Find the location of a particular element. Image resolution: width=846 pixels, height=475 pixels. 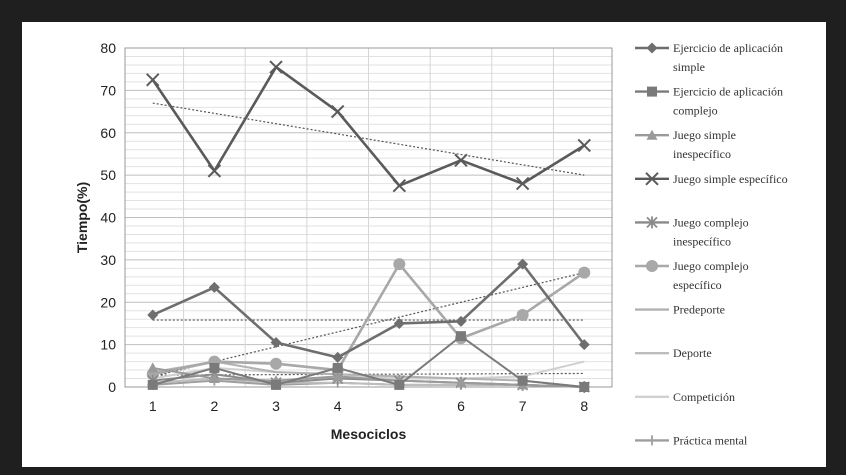

y-tick-label: 10 is located at coordinates (108, 345).